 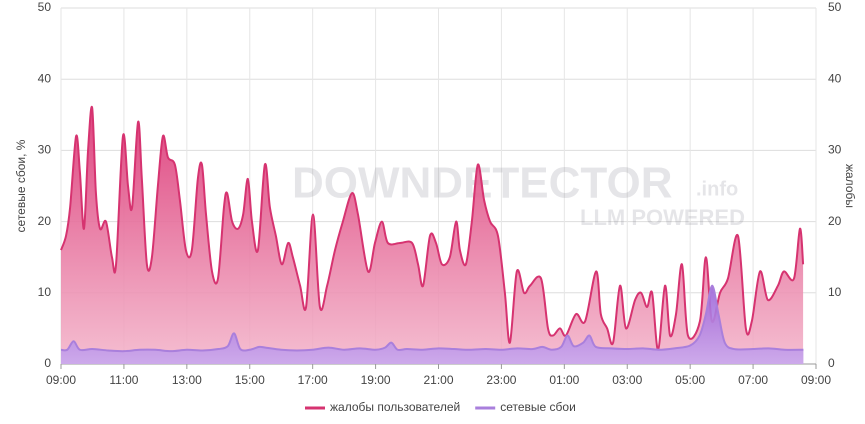 I want to click on x-tick-label: 13:00, so click(x=187, y=380).